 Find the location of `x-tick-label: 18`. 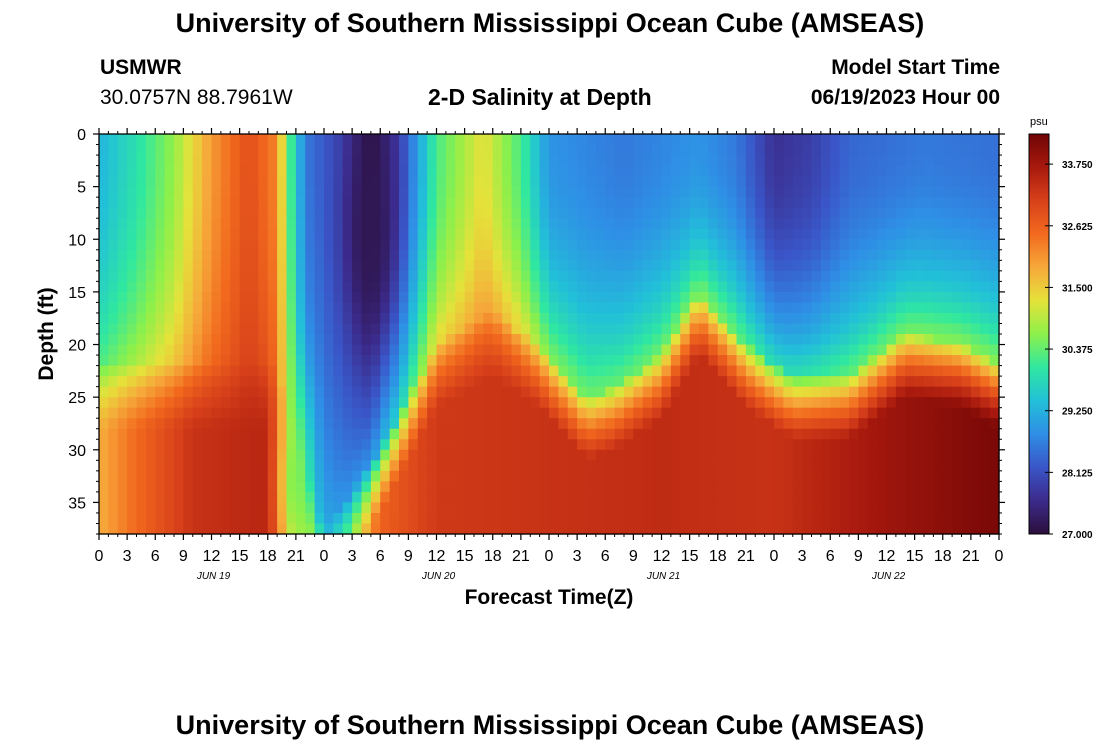

x-tick-label: 18 is located at coordinates (493, 556).